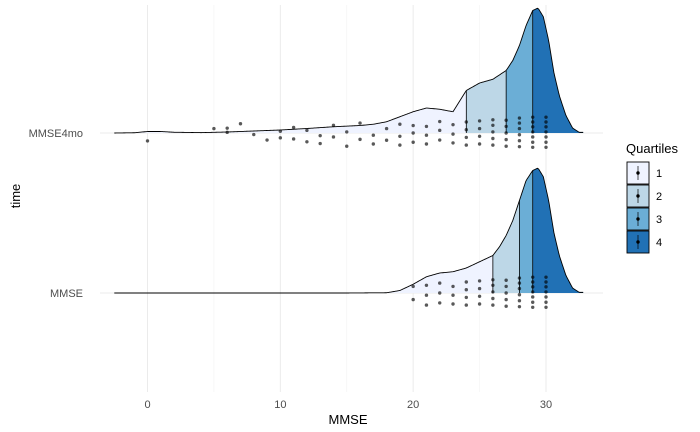  I want to click on quartile-2-area, so click(486, 101).